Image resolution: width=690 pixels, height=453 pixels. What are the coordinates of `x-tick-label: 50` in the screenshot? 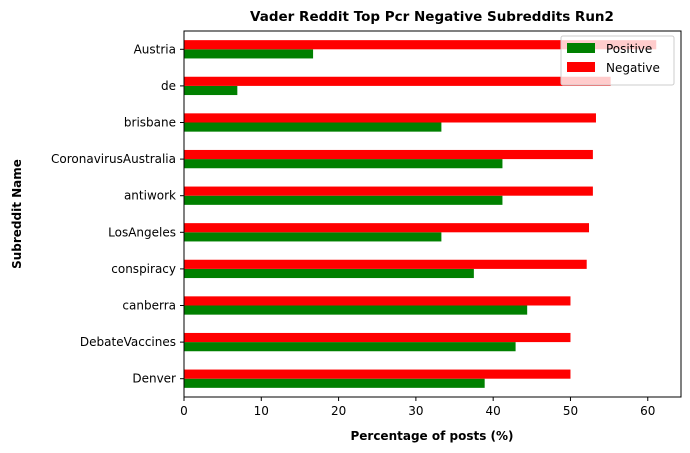 It's located at (570, 411).